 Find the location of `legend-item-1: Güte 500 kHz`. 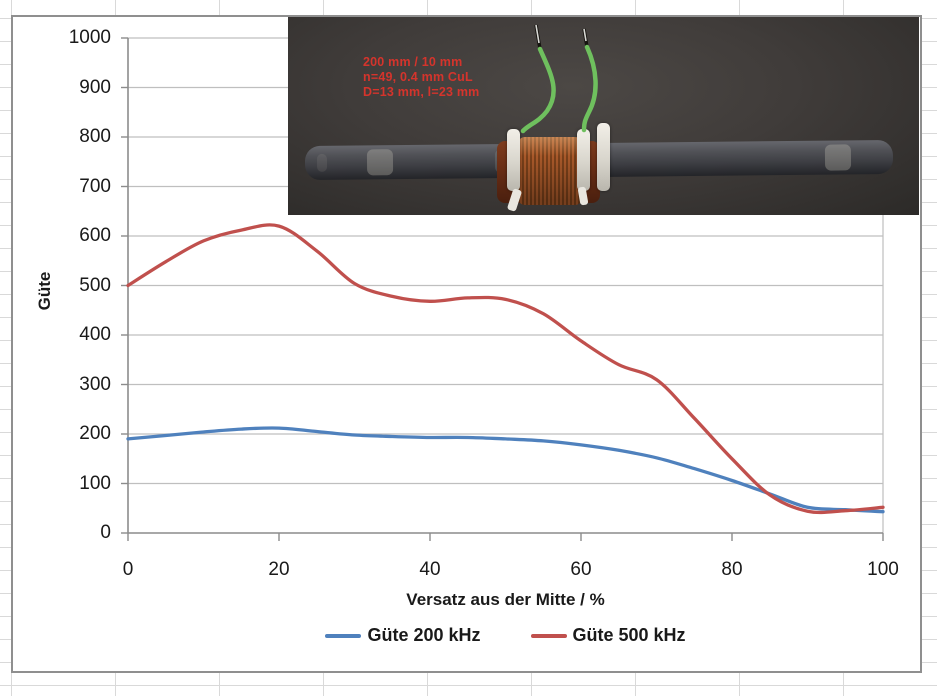

legend-item-1: Güte 500 kHz is located at coordinates (608, 635).